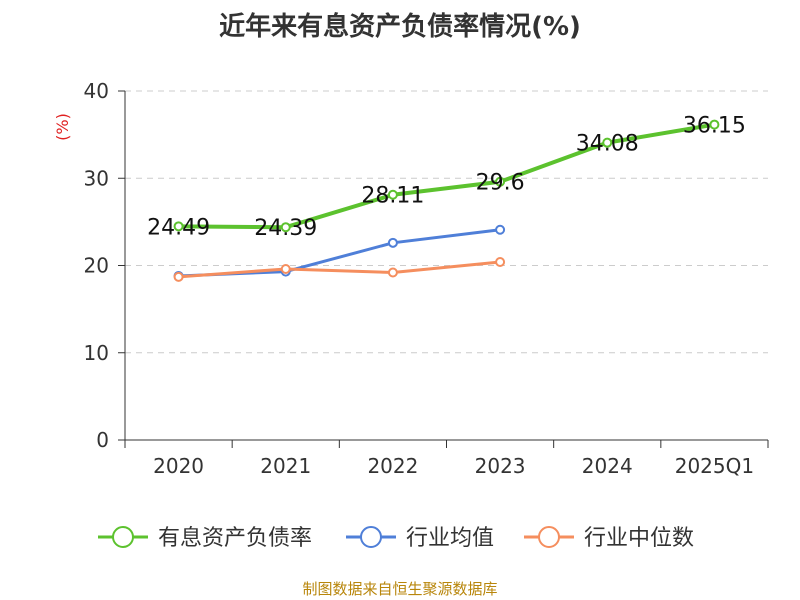 The height and width of the screenshot is (600, 800). I want to click on y-axis-label: (%), so click(62, 127).